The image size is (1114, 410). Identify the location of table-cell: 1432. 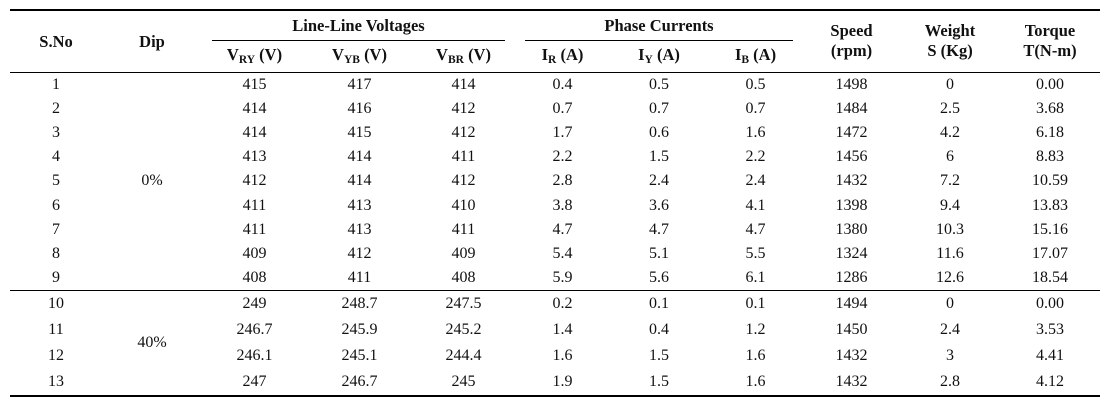
(851, 382).